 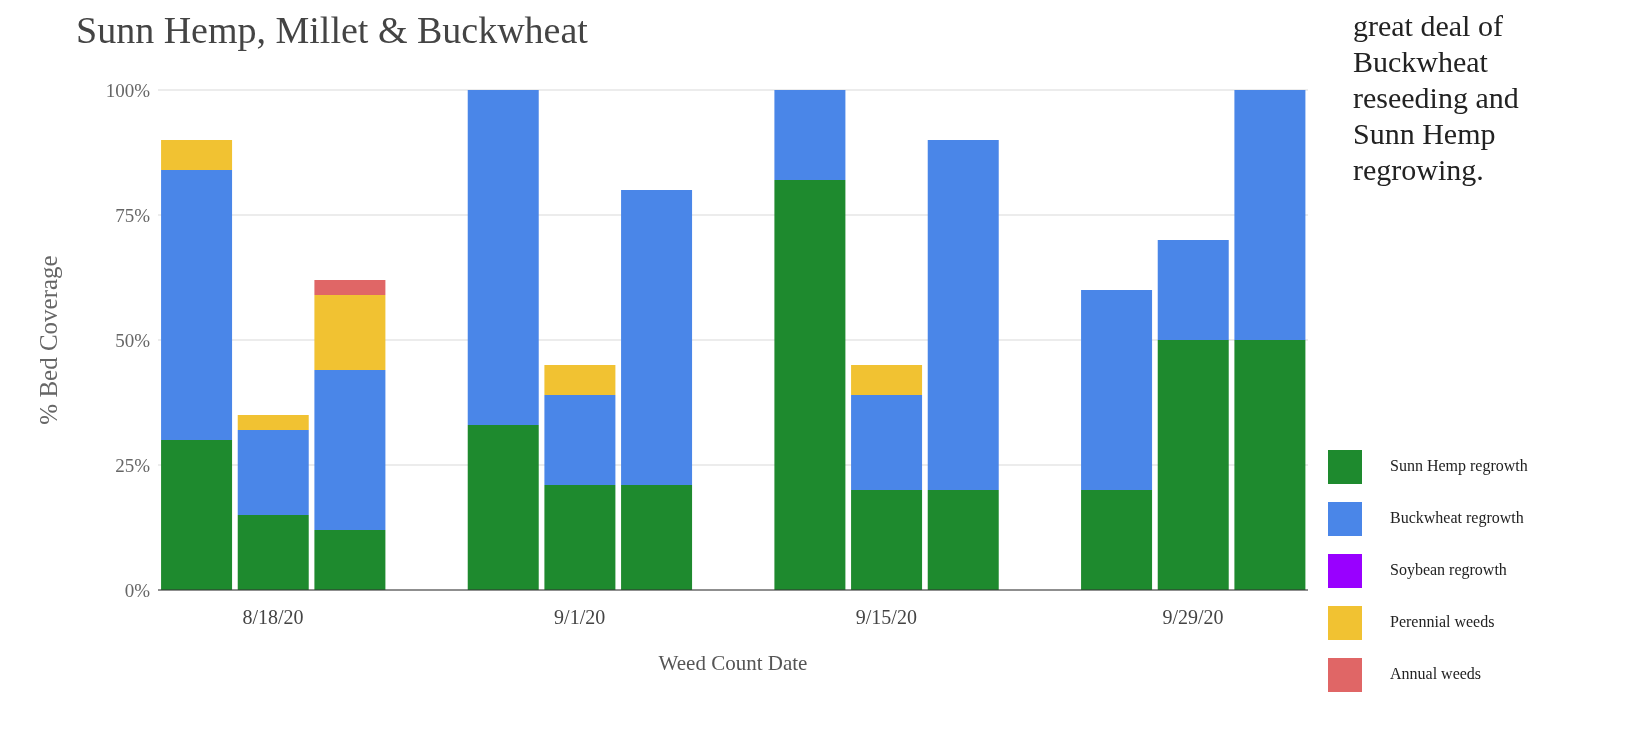 I want to click on chart-title: Sunn Hemp, Millet & Buckwheat, so click(x=332, y=30).